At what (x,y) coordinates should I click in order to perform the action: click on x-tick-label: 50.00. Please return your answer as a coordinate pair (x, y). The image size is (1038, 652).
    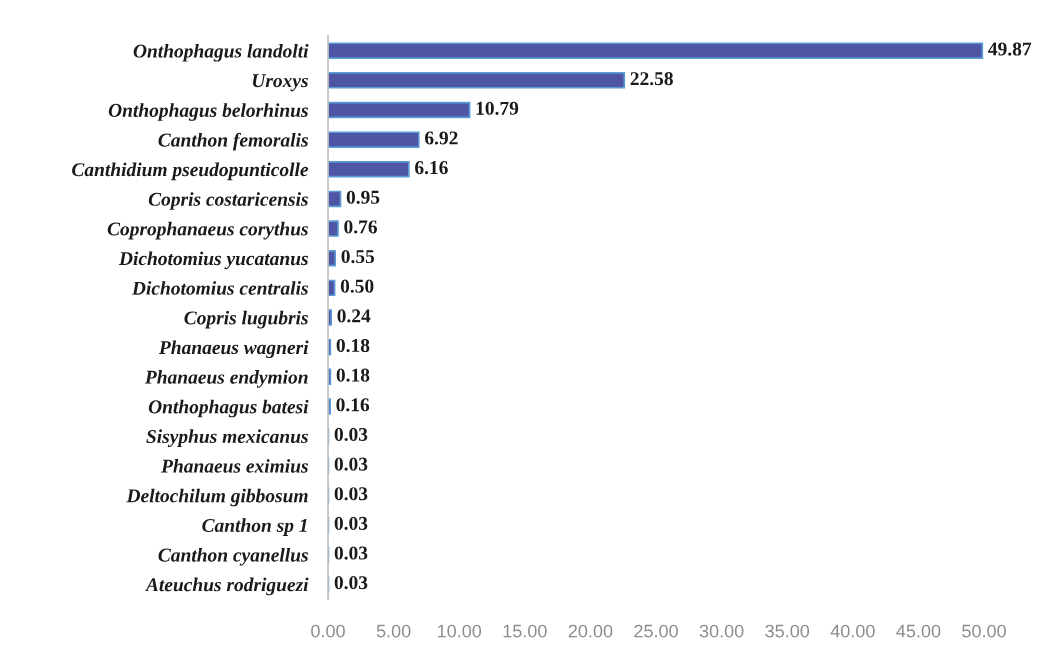
    Looking at the image, I should click on (984, 631).